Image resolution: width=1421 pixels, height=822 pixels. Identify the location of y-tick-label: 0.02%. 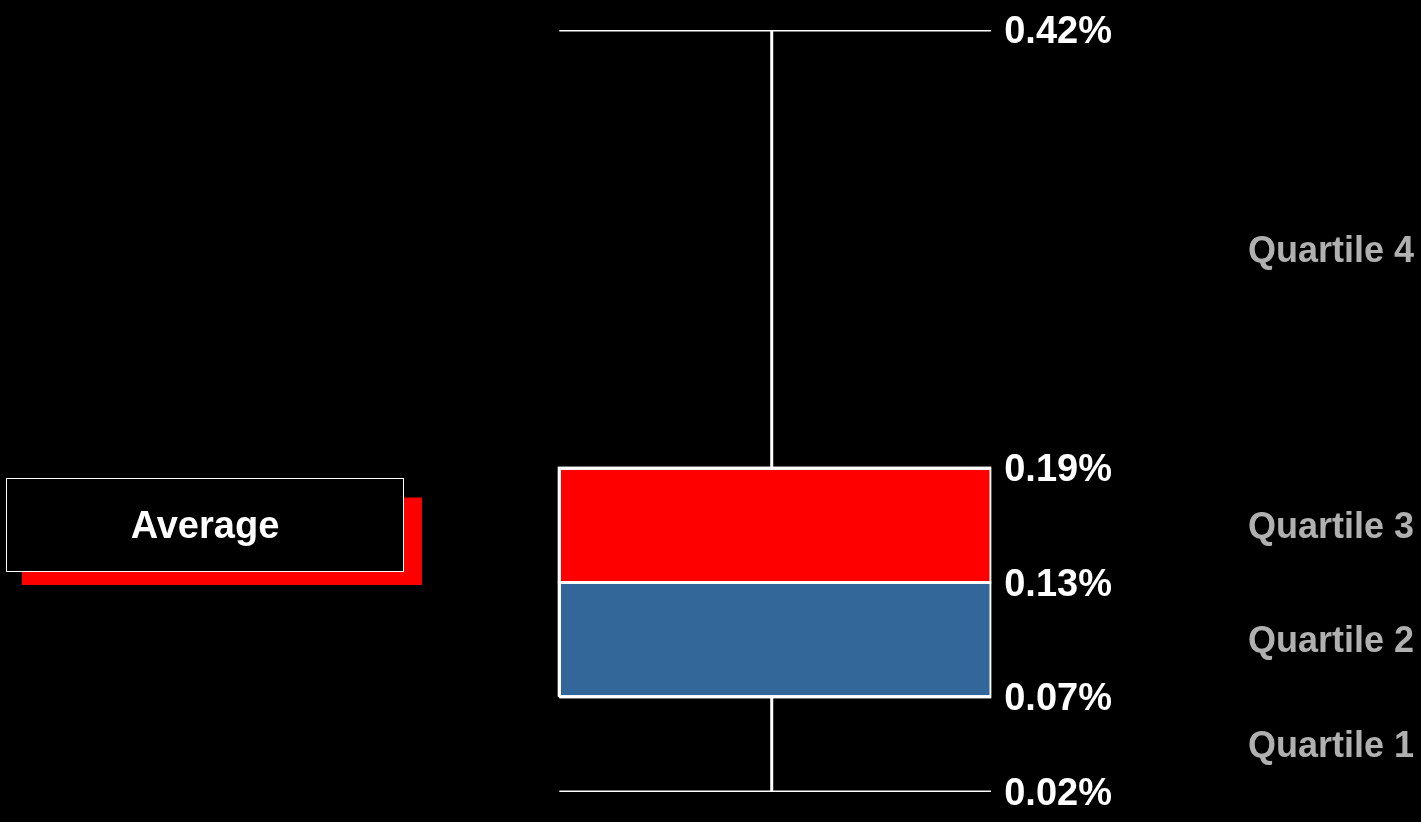
(1058, 792).